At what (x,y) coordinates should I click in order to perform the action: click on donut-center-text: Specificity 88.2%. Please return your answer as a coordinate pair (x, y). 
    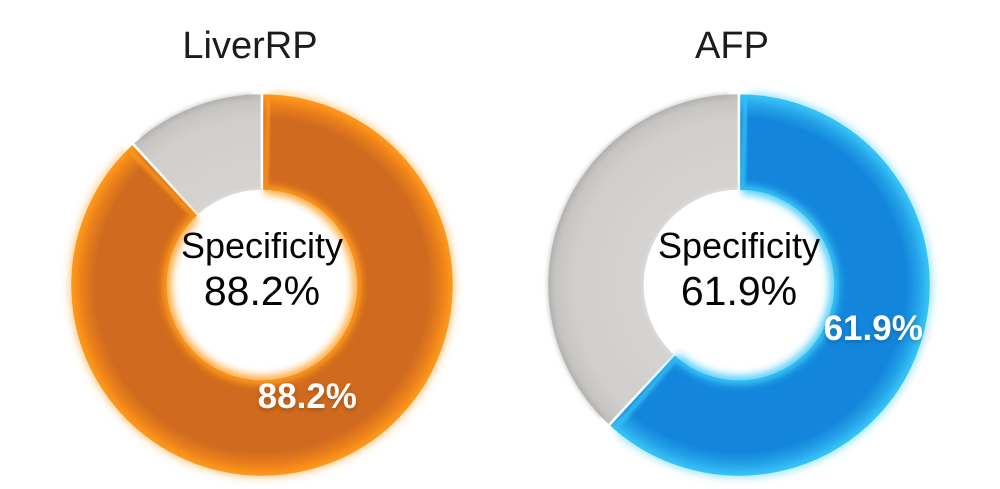
    Looking at the image, I should click on (262, 270).